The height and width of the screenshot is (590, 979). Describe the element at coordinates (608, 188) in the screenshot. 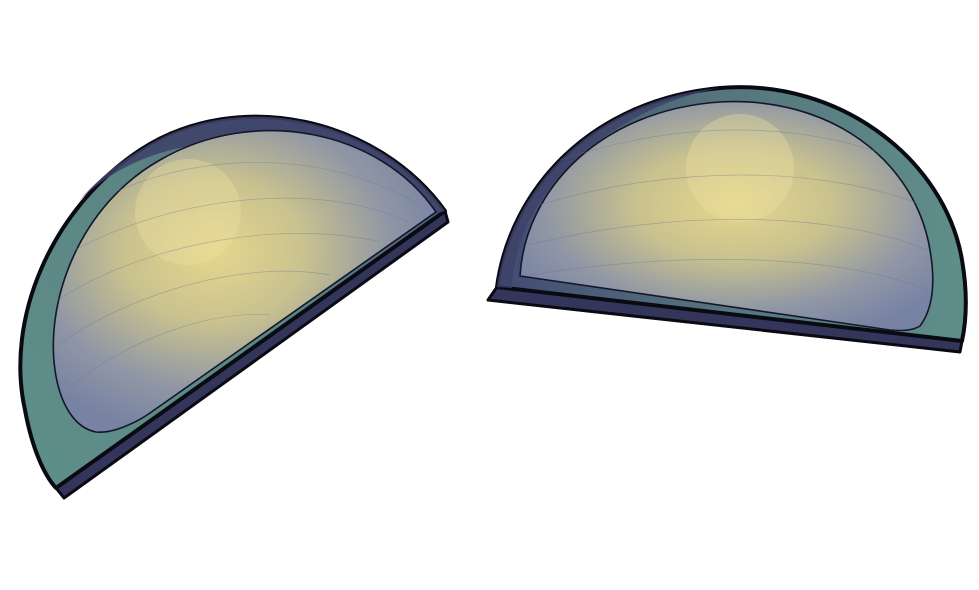

I see `right-disc-rim-shadow` at that location.